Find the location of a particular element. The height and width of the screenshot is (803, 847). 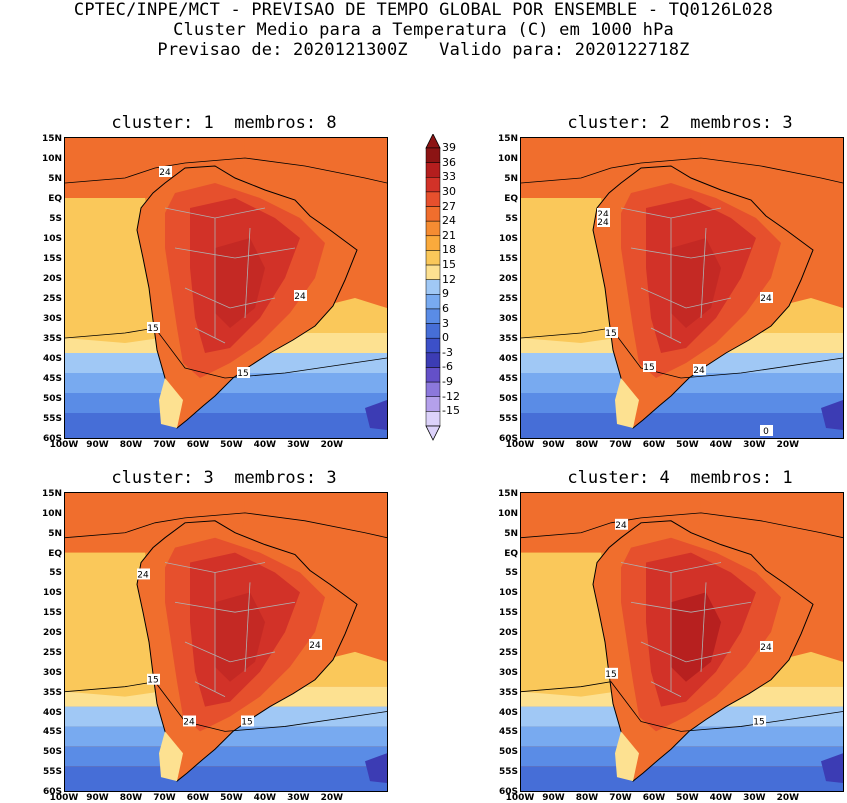

colorbar-label: -12 is located at coordinates (451, 396).